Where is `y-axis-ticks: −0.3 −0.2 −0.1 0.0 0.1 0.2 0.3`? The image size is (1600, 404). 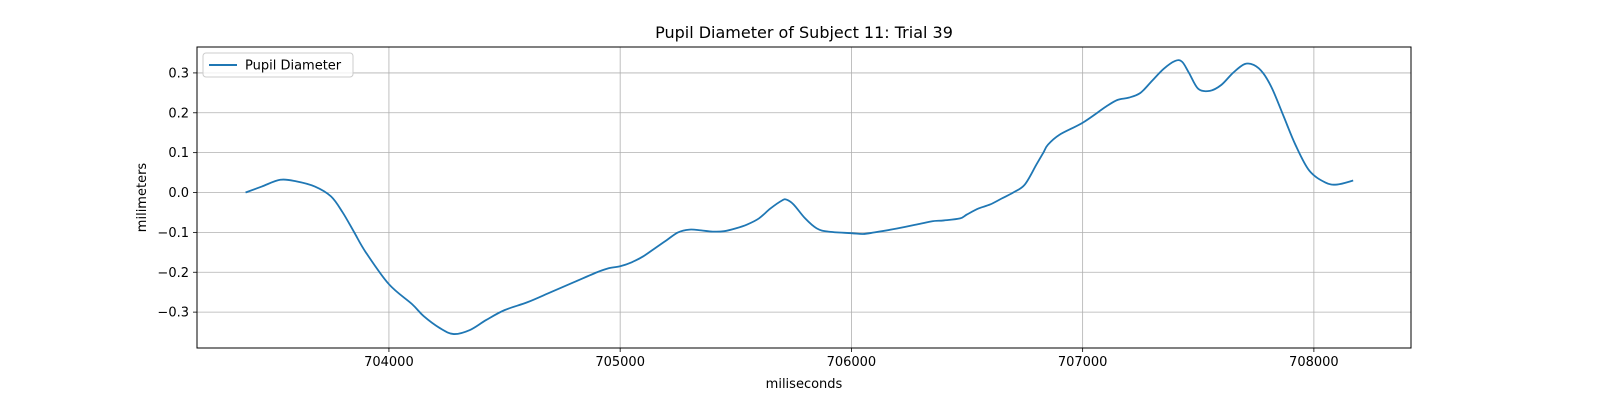 y-axis-ticks: −0.3 −0.2 −0.1 0.0 0.1 0.2 0.3 is located at coordinates (177, 193).